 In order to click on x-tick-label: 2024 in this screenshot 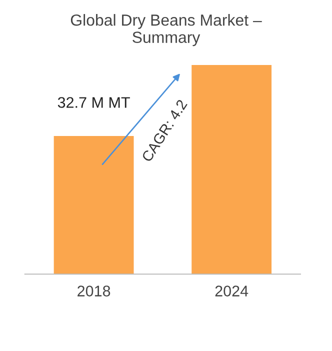, I will do `click(231, 291)`.